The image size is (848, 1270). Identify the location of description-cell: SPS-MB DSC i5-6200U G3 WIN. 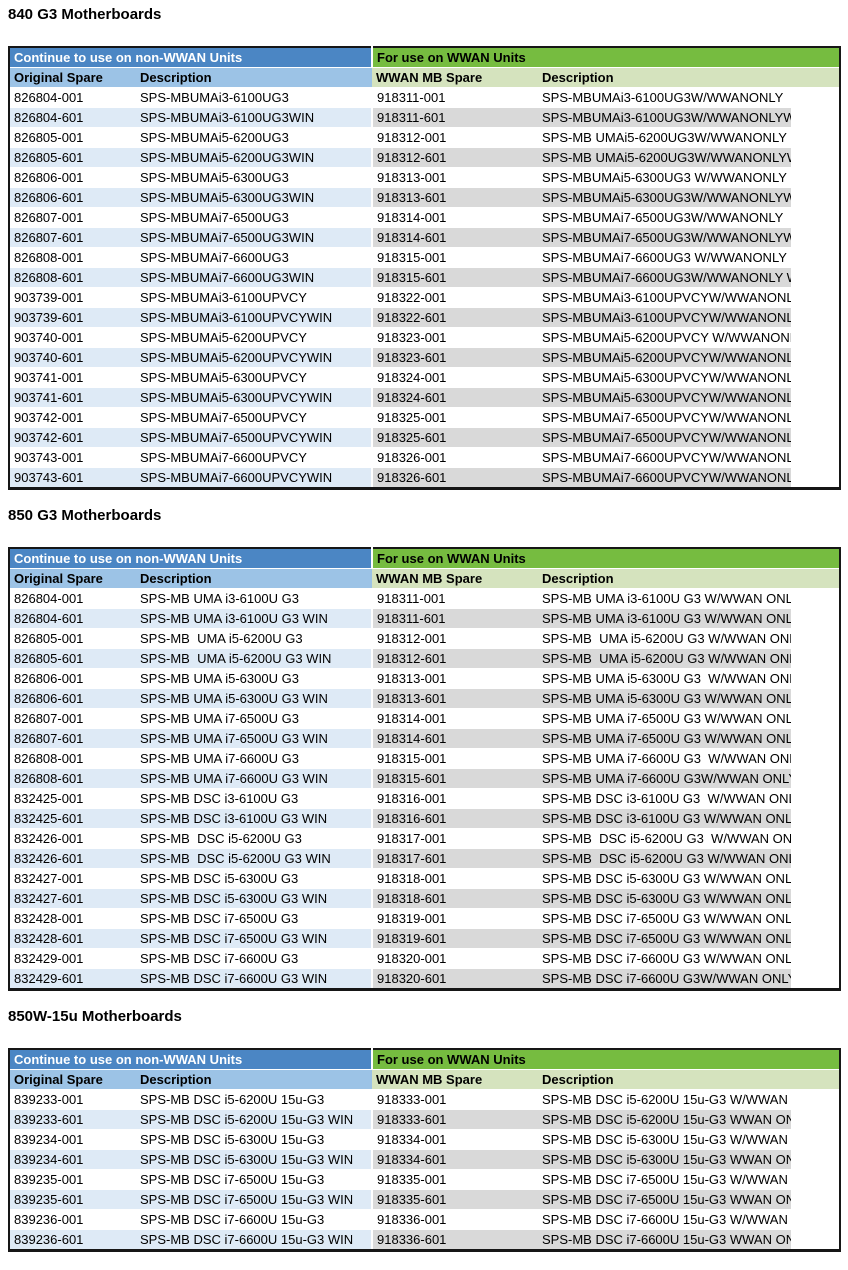
(254, 858).